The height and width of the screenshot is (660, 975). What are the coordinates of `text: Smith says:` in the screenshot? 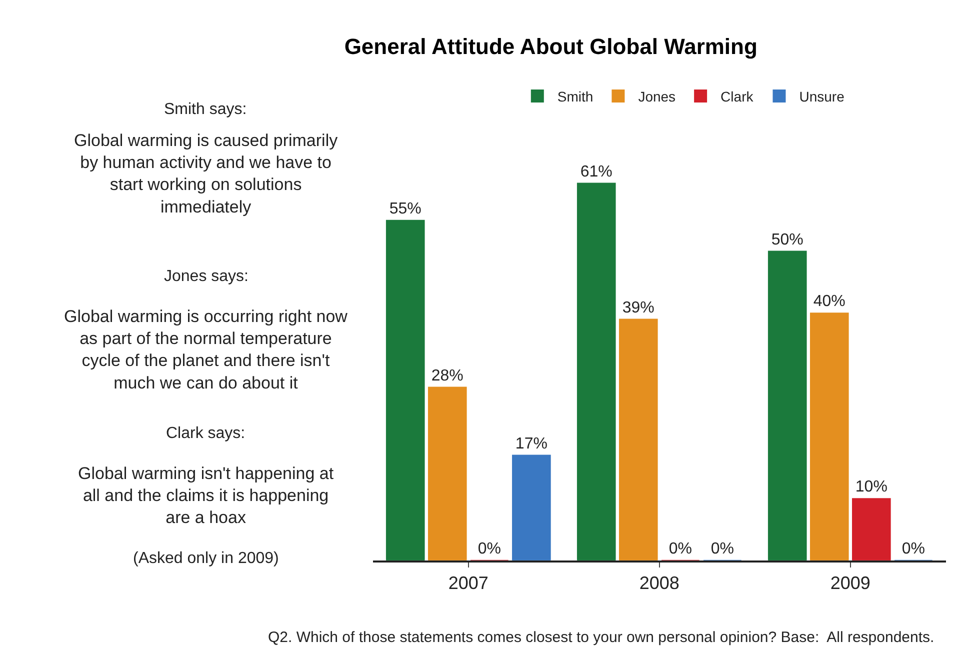 It's located at (205, 109).